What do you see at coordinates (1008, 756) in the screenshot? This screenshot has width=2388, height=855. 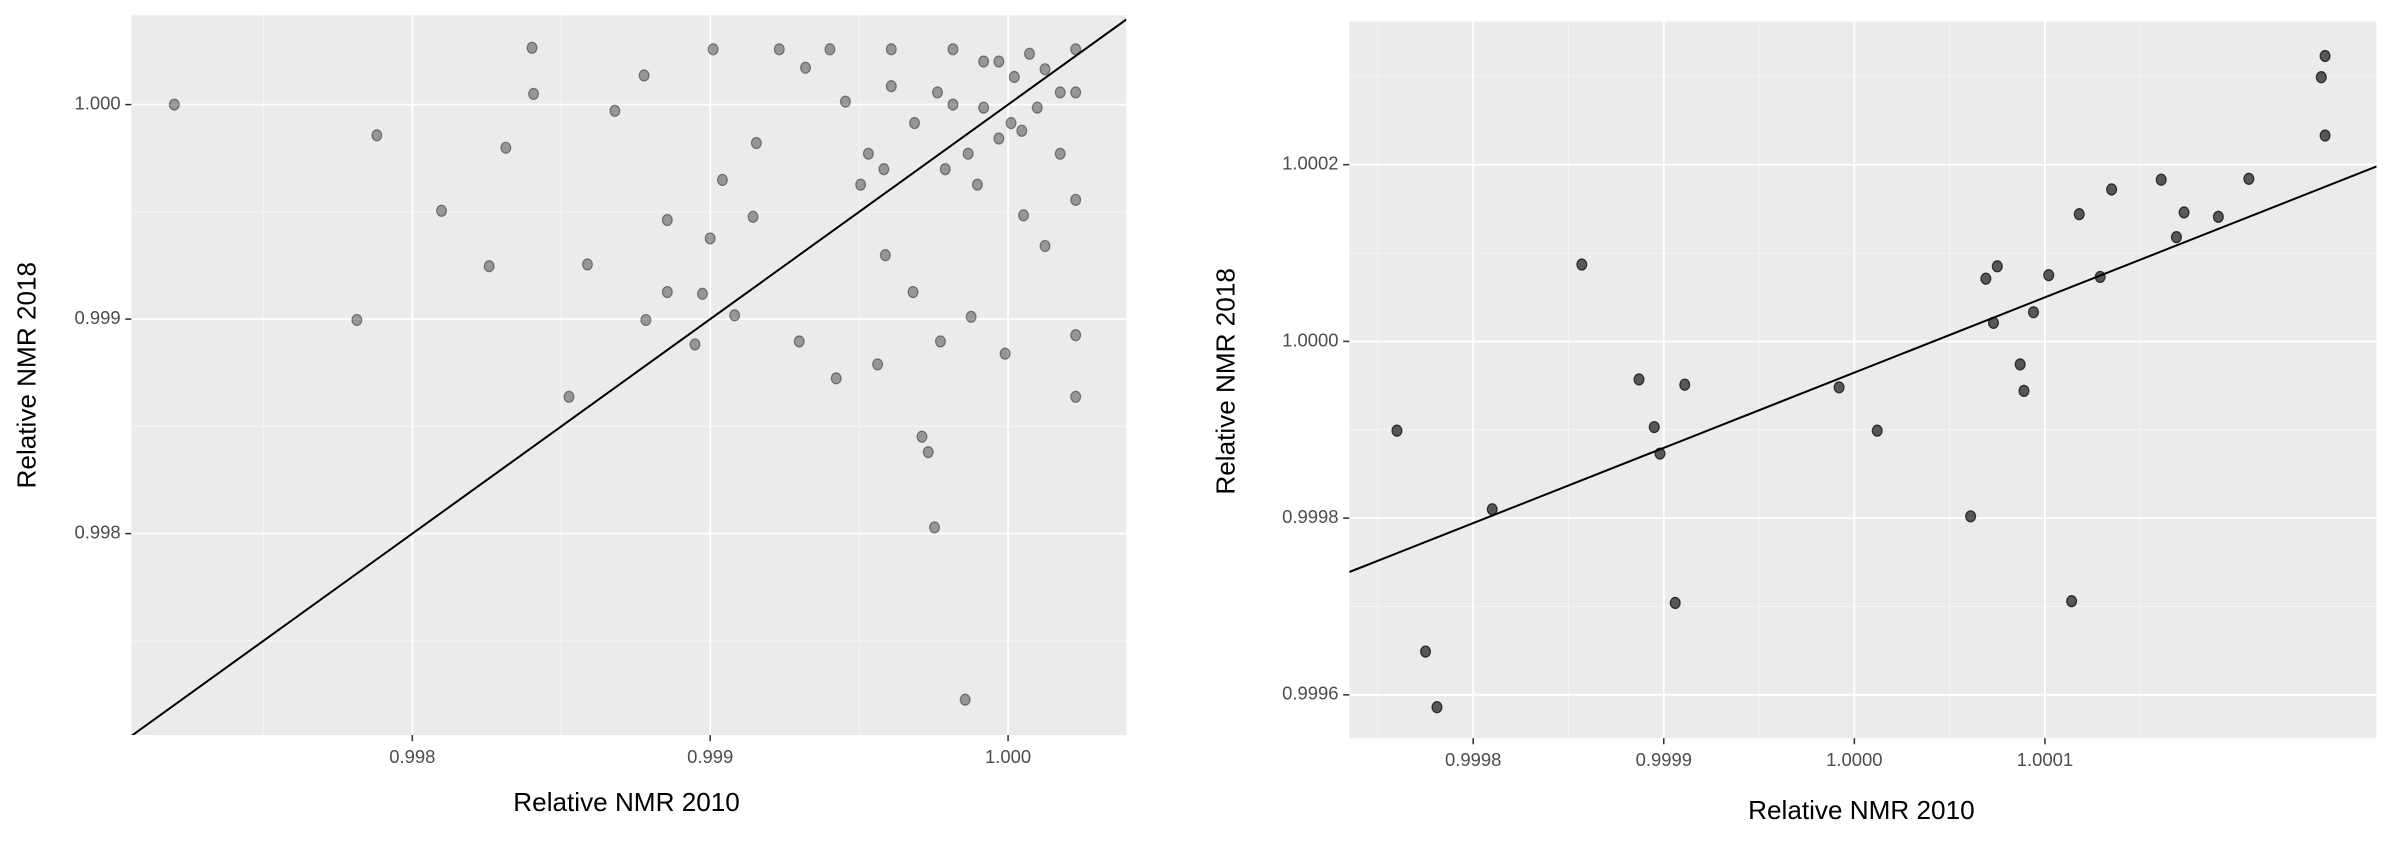 I see `x-tick-label: 1.000` at bounding box center [1008, 756].